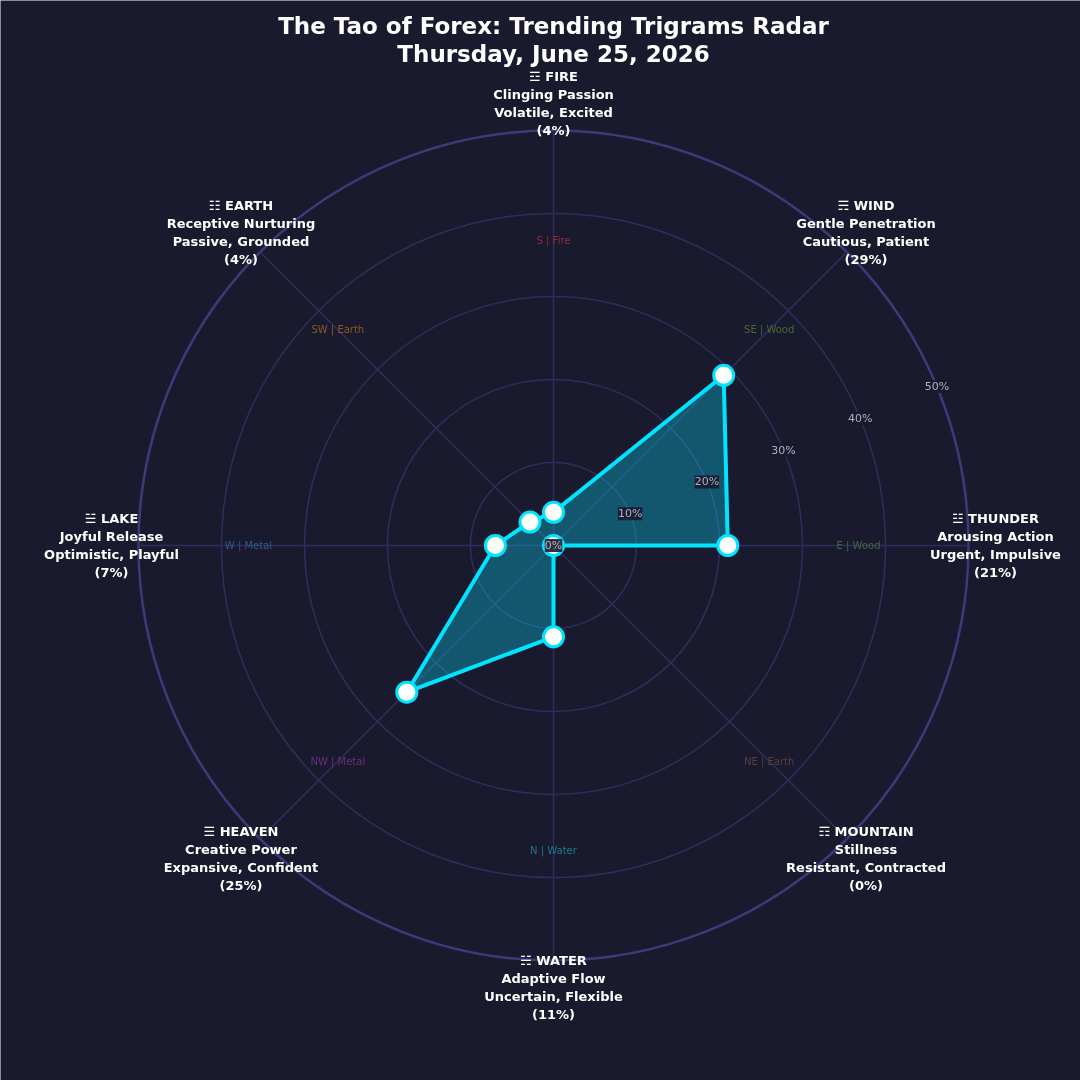 The image size is (1080, 1080). Describe the element at coordinates (783, 450) in the screenshot. I see `y-tick-label: 30%` at that location.